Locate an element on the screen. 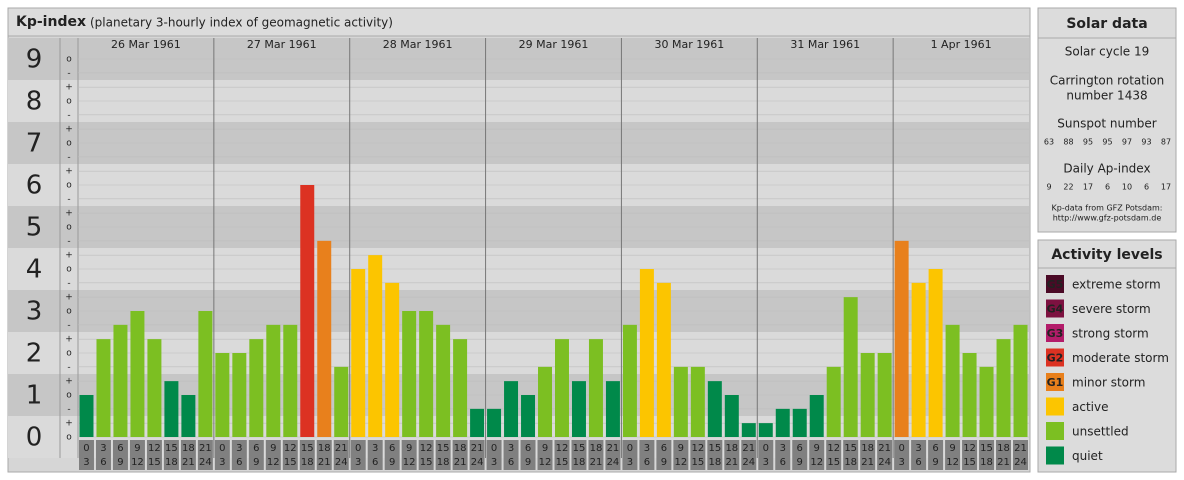 The width and height of the screenshot is (1184, 480). y-minor-label: o is located at coordinates (69, 312).